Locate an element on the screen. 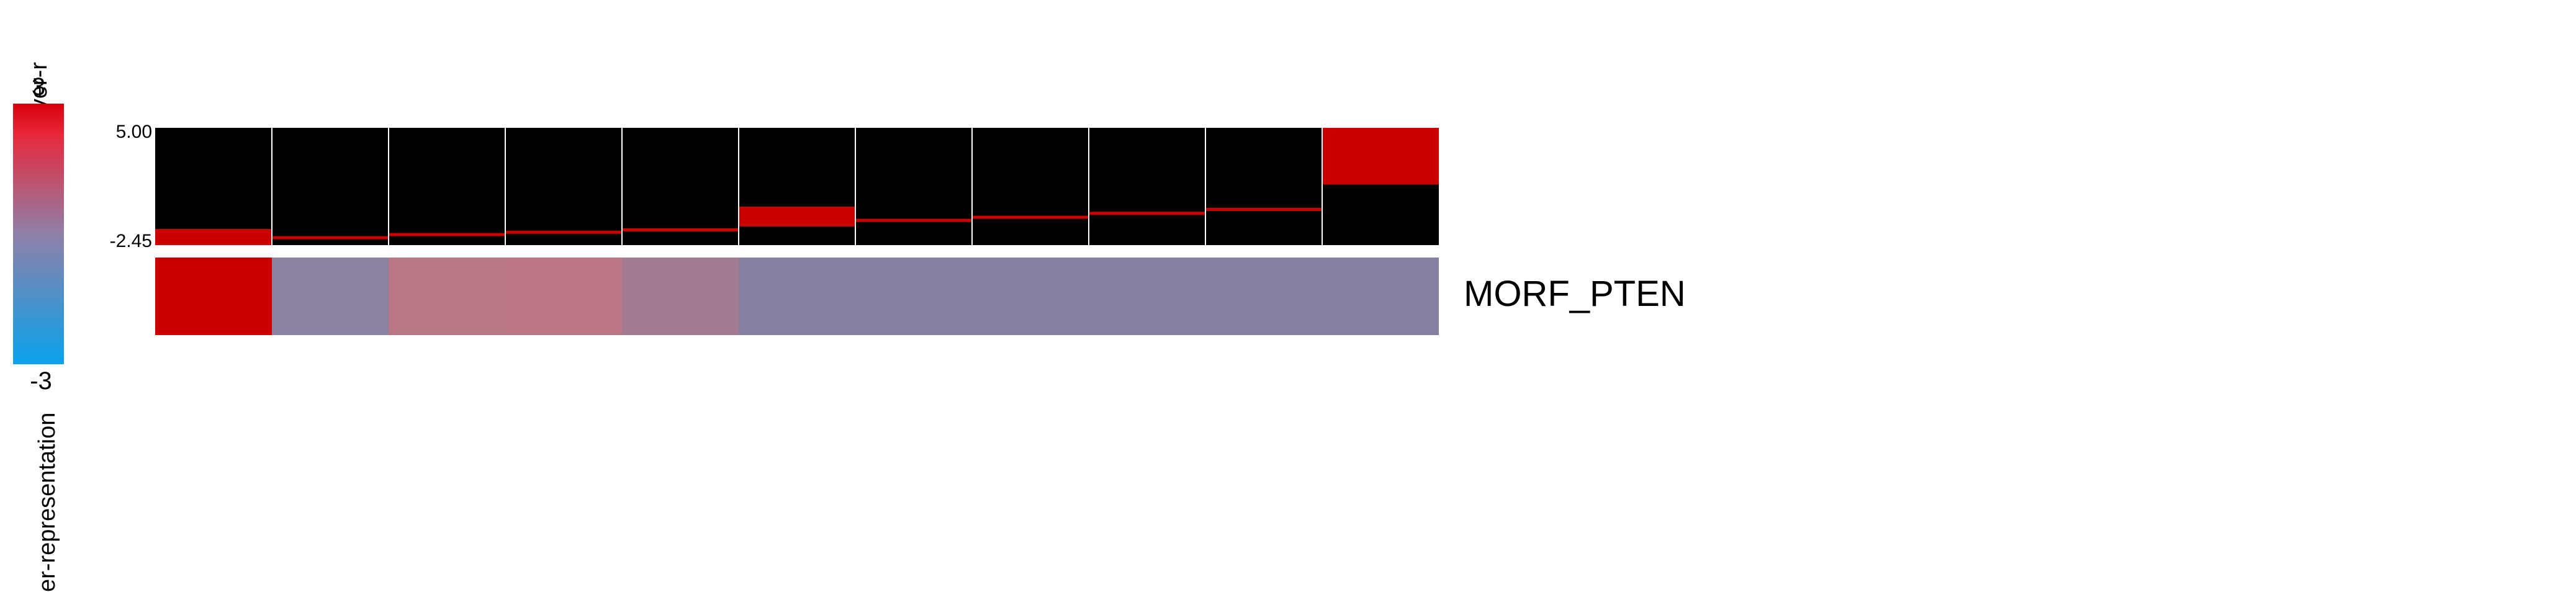  bar-panel: 5.00 -2.45 is located at coordinates (774, 187).